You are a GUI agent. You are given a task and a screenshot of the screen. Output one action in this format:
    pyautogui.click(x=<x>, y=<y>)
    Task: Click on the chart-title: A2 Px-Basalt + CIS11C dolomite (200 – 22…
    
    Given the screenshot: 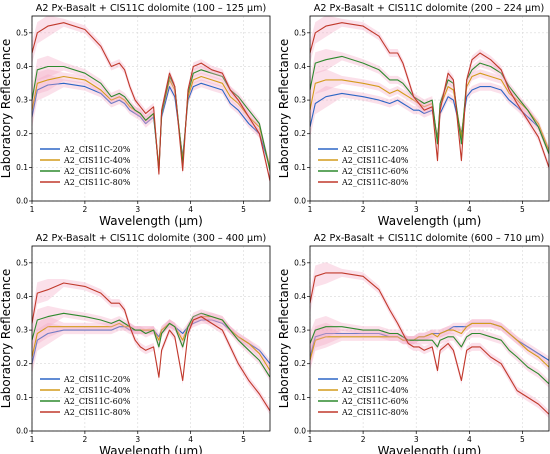 What is the action you would take?
    pyautogui.click(x=429, y=8)
    